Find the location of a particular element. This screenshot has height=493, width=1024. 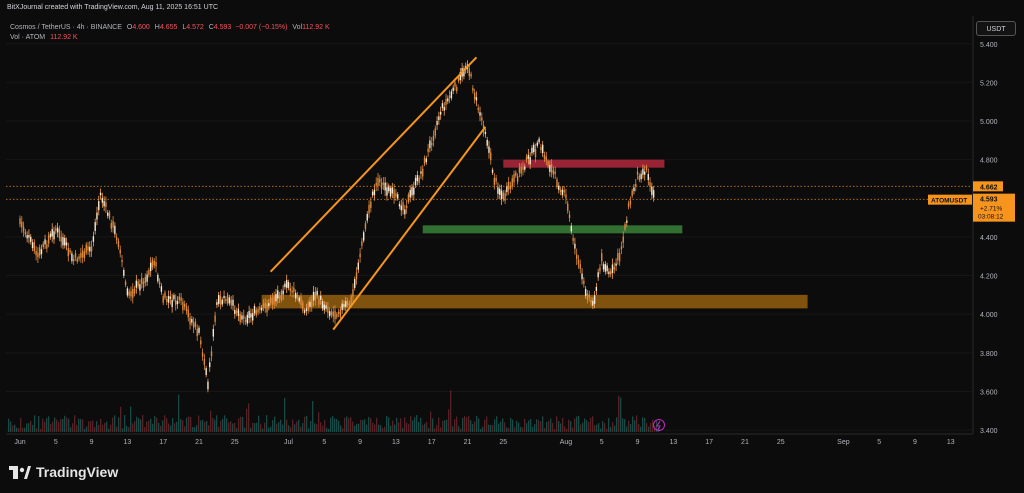

tradingview-watermark: TradingView is located at coordinates (63, 472).